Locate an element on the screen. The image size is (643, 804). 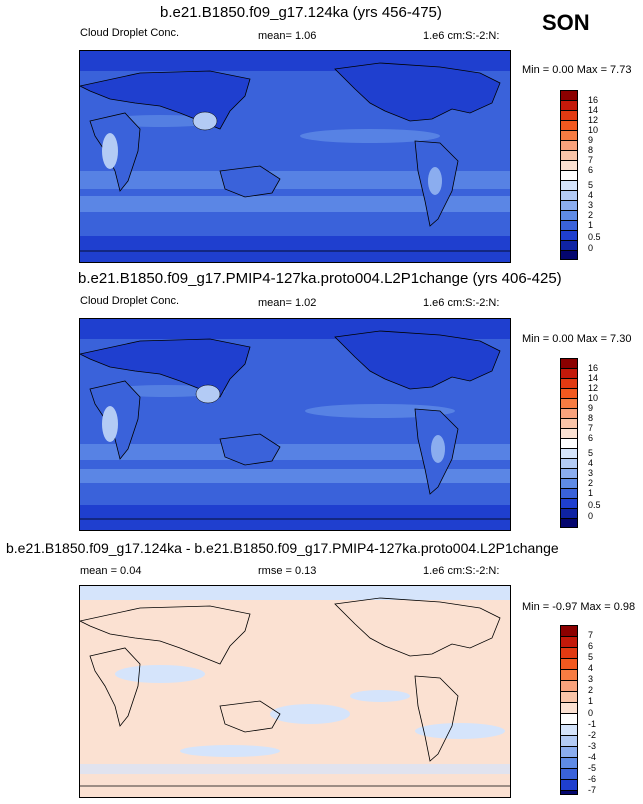
colorbar-label: -2 is located at coordinates (592, 735).